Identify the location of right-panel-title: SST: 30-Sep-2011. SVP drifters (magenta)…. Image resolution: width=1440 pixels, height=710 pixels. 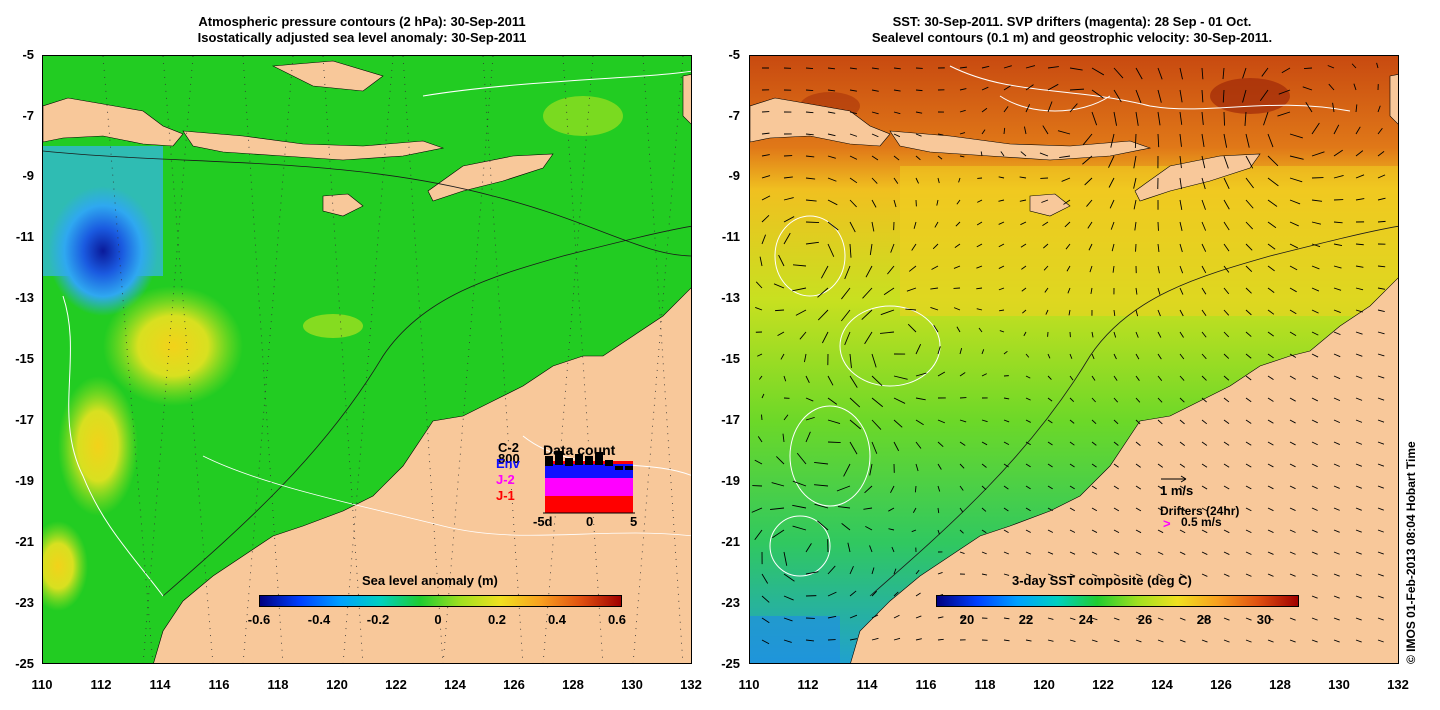
(1072, 30).